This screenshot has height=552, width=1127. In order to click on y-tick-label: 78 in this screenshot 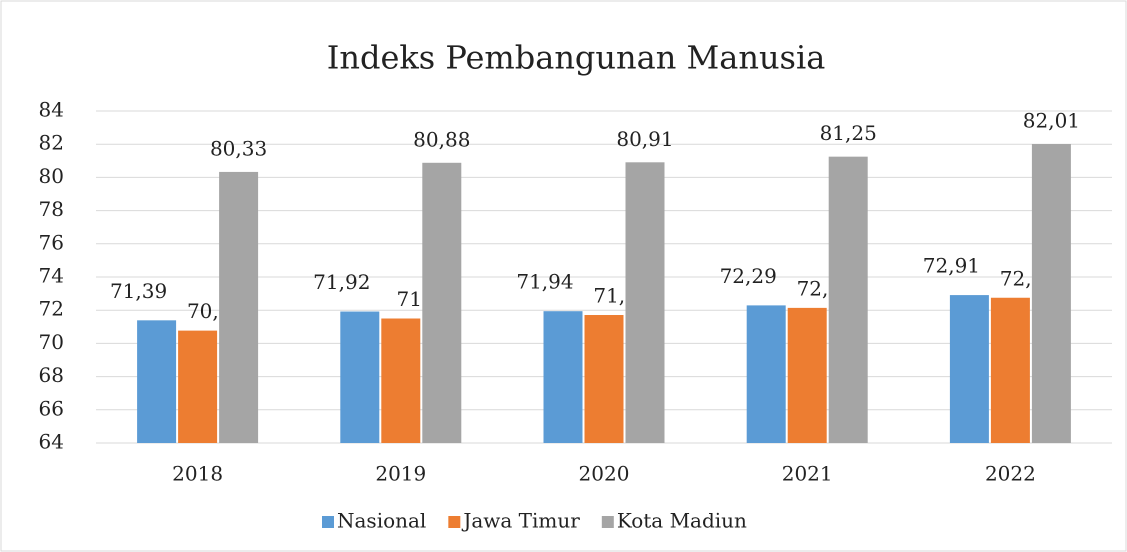, I will do `click(51, 209)`.